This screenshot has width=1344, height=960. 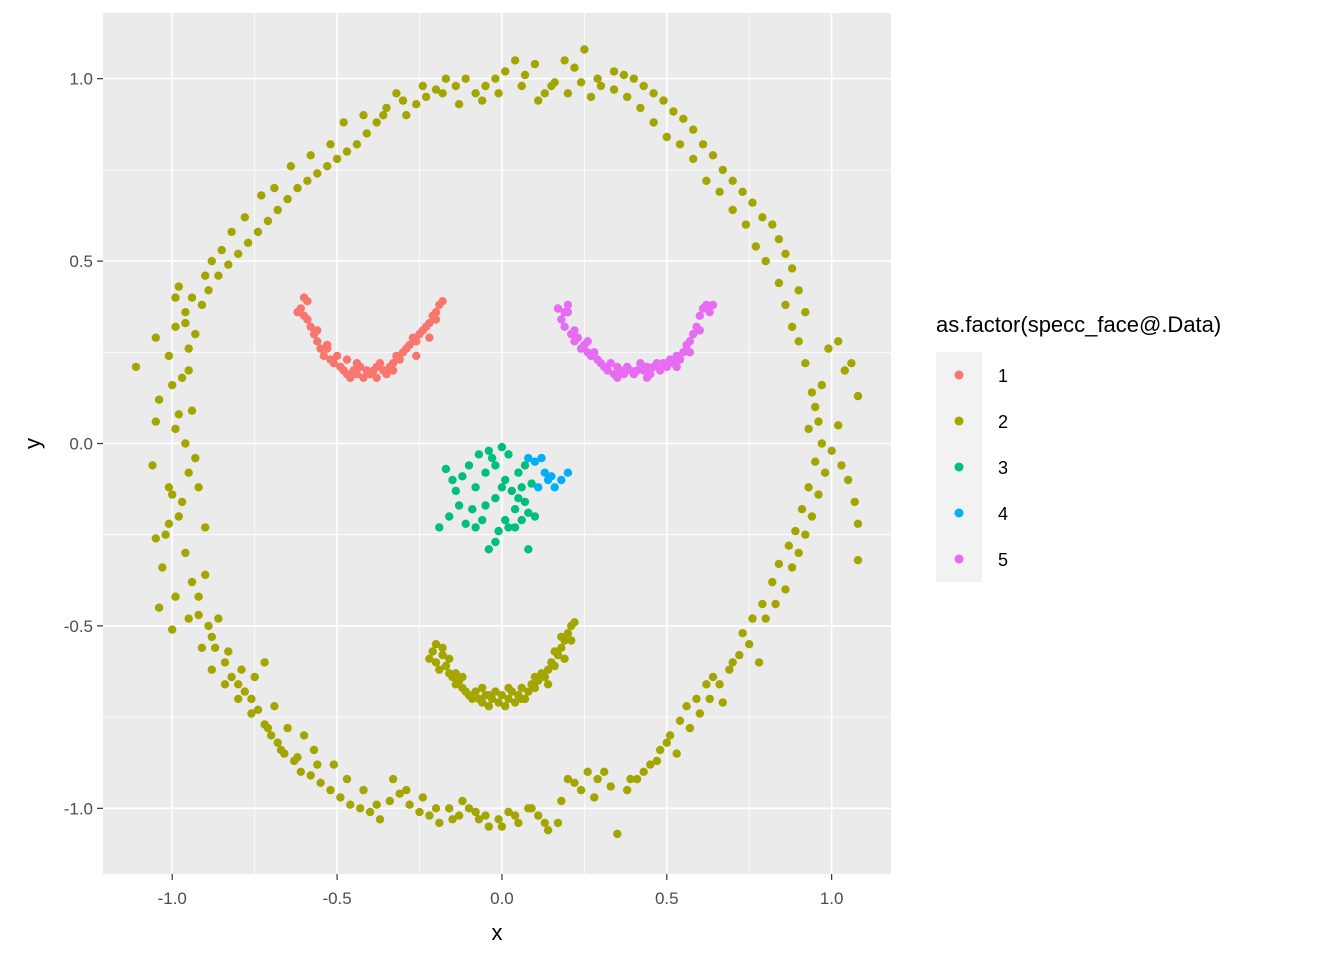 What do you see at coordinates (1003, 468) in the screenshot?
I see `legend-label-3: 3` at bounding box center [1003, 468].